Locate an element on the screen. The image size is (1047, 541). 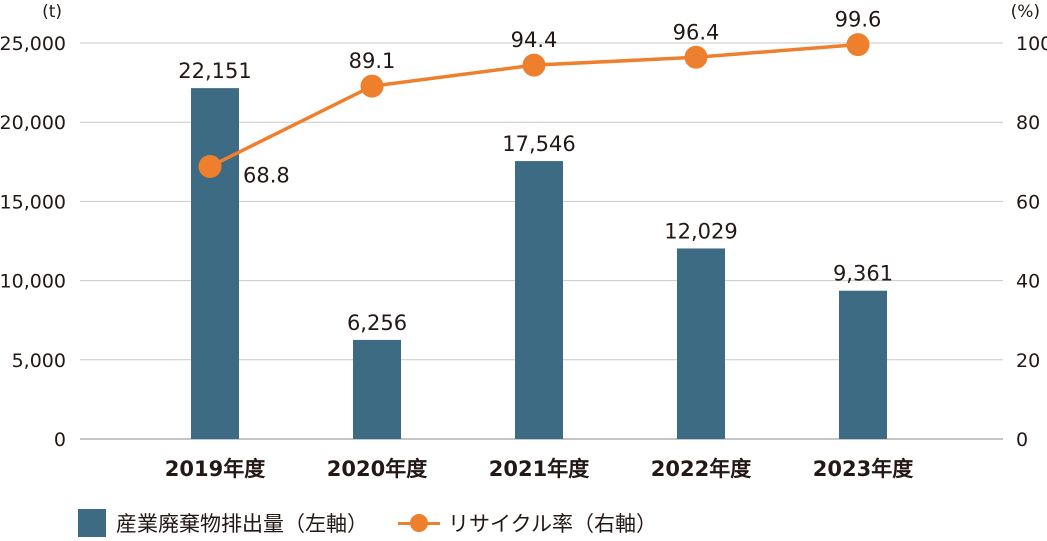
legend-line-swatch is located at coordinates (419, 523).